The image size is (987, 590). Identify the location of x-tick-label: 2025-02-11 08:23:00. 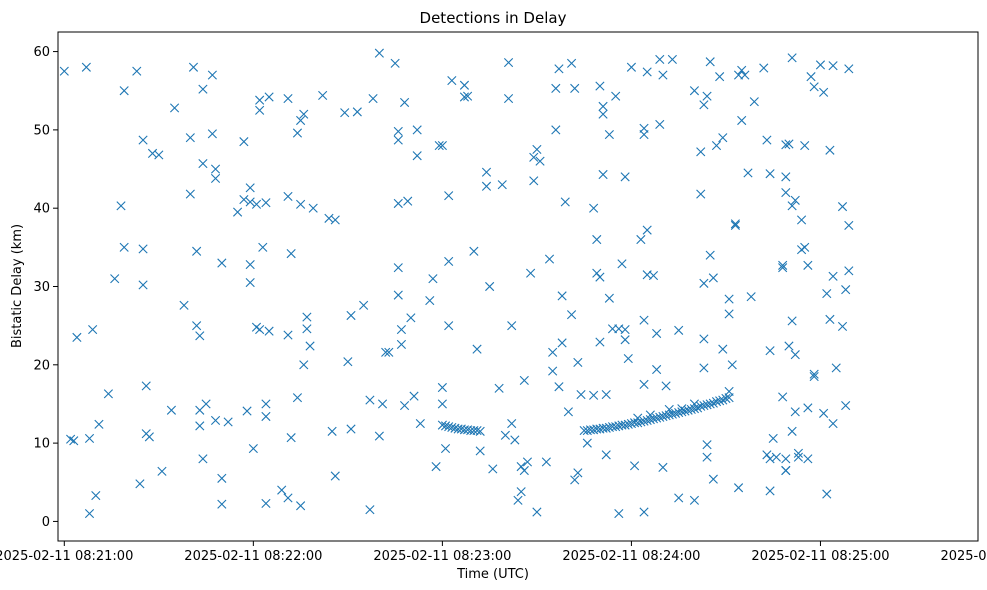
(442, 556).